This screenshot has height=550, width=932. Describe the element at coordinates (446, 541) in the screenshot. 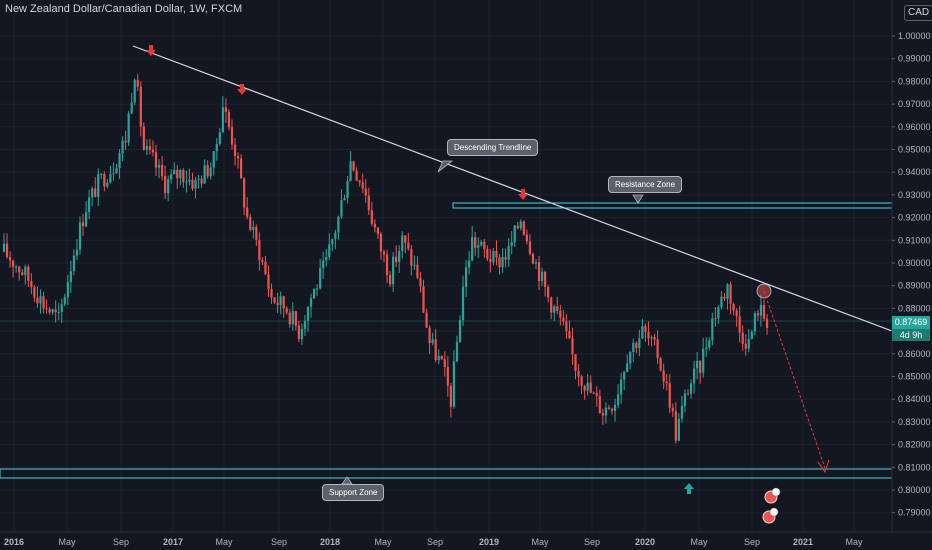

I see `time-axis-panel` at that location.